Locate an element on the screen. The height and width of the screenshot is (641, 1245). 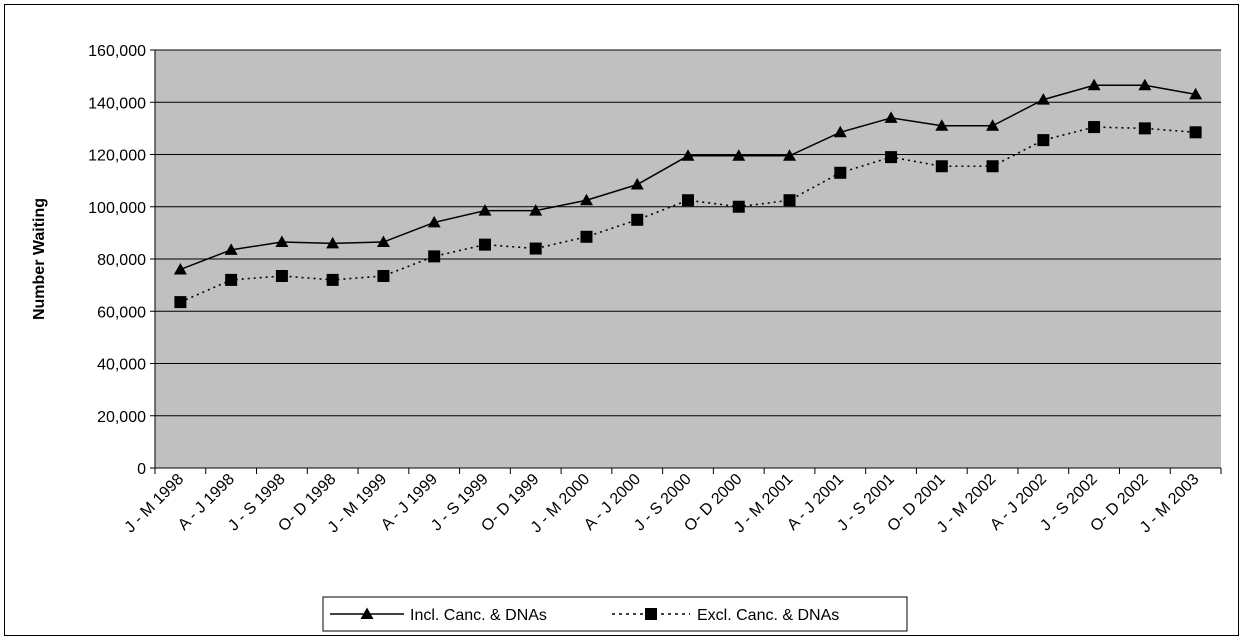
x-tick-label: J - M 1998 is located at coordinates (155, 504).